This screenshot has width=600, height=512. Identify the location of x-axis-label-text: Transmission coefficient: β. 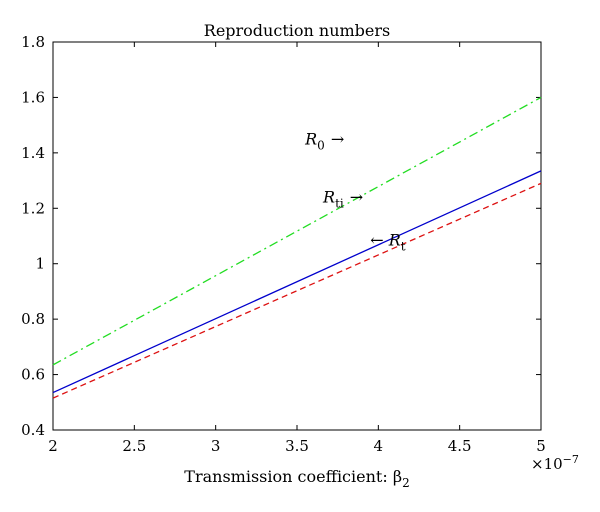
(293, 476).